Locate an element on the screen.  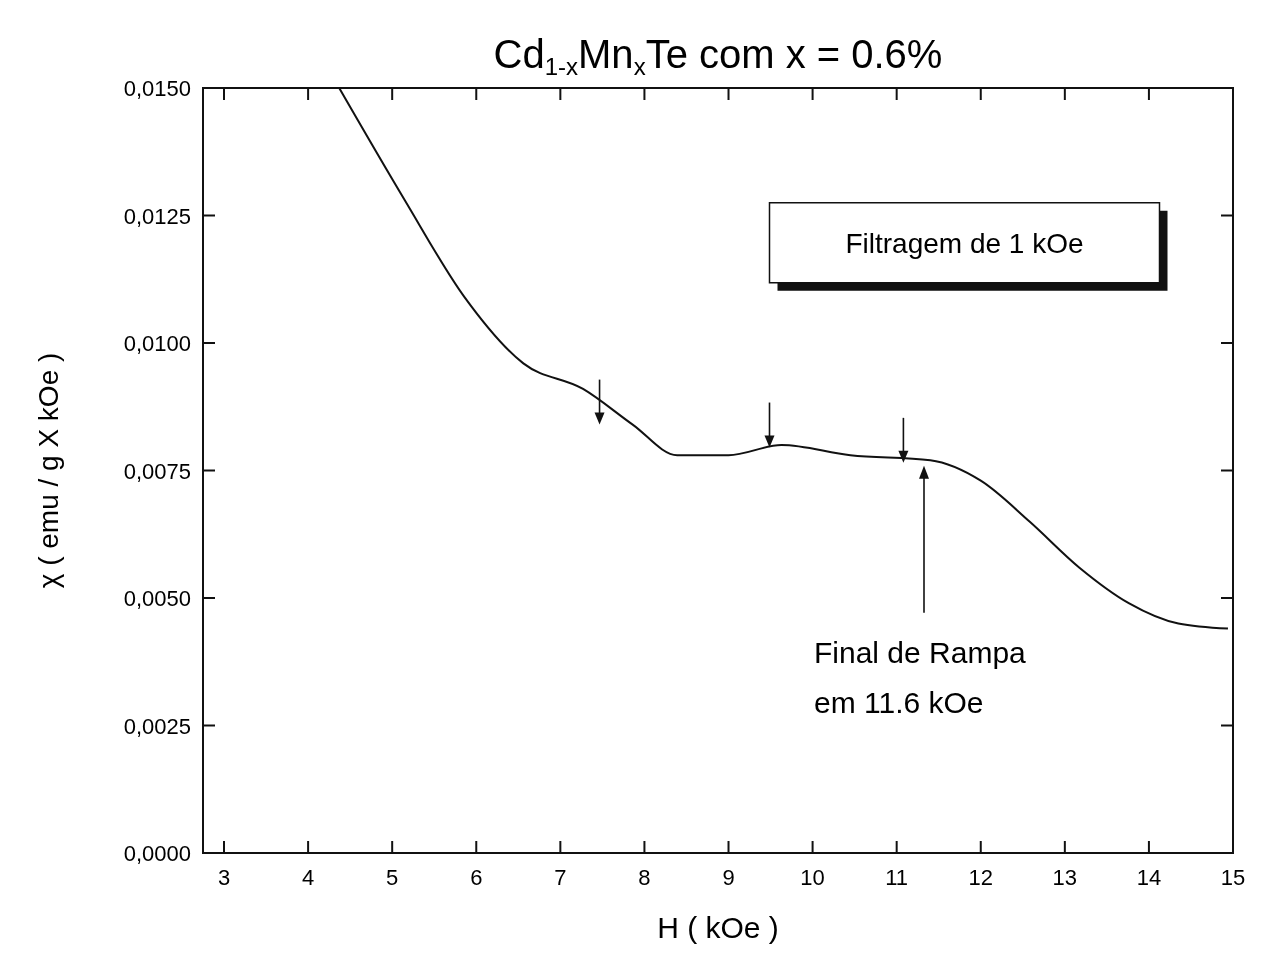
x-tick-label: 7 is located at coordinates (560, 877).